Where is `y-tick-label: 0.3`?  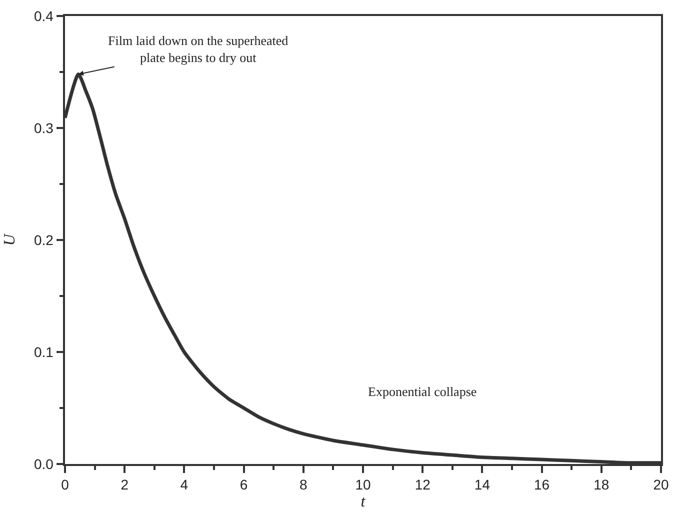
y-tick-label: 0.3 is located at coordinates (44, 128).